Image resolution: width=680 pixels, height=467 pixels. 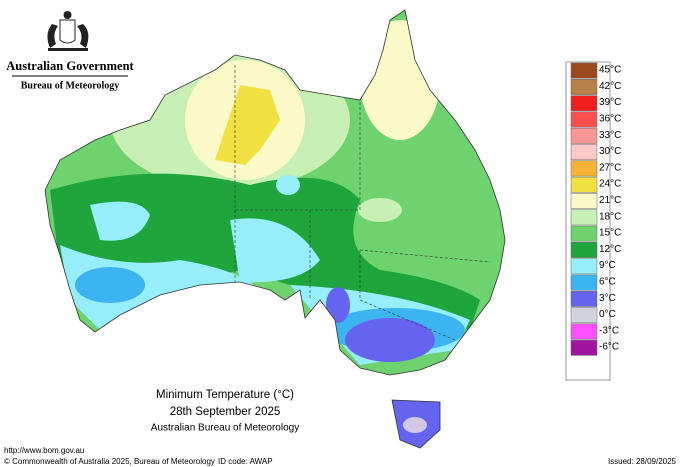 I want to click on legend-label: -6°C, so click(x=609, y=347).